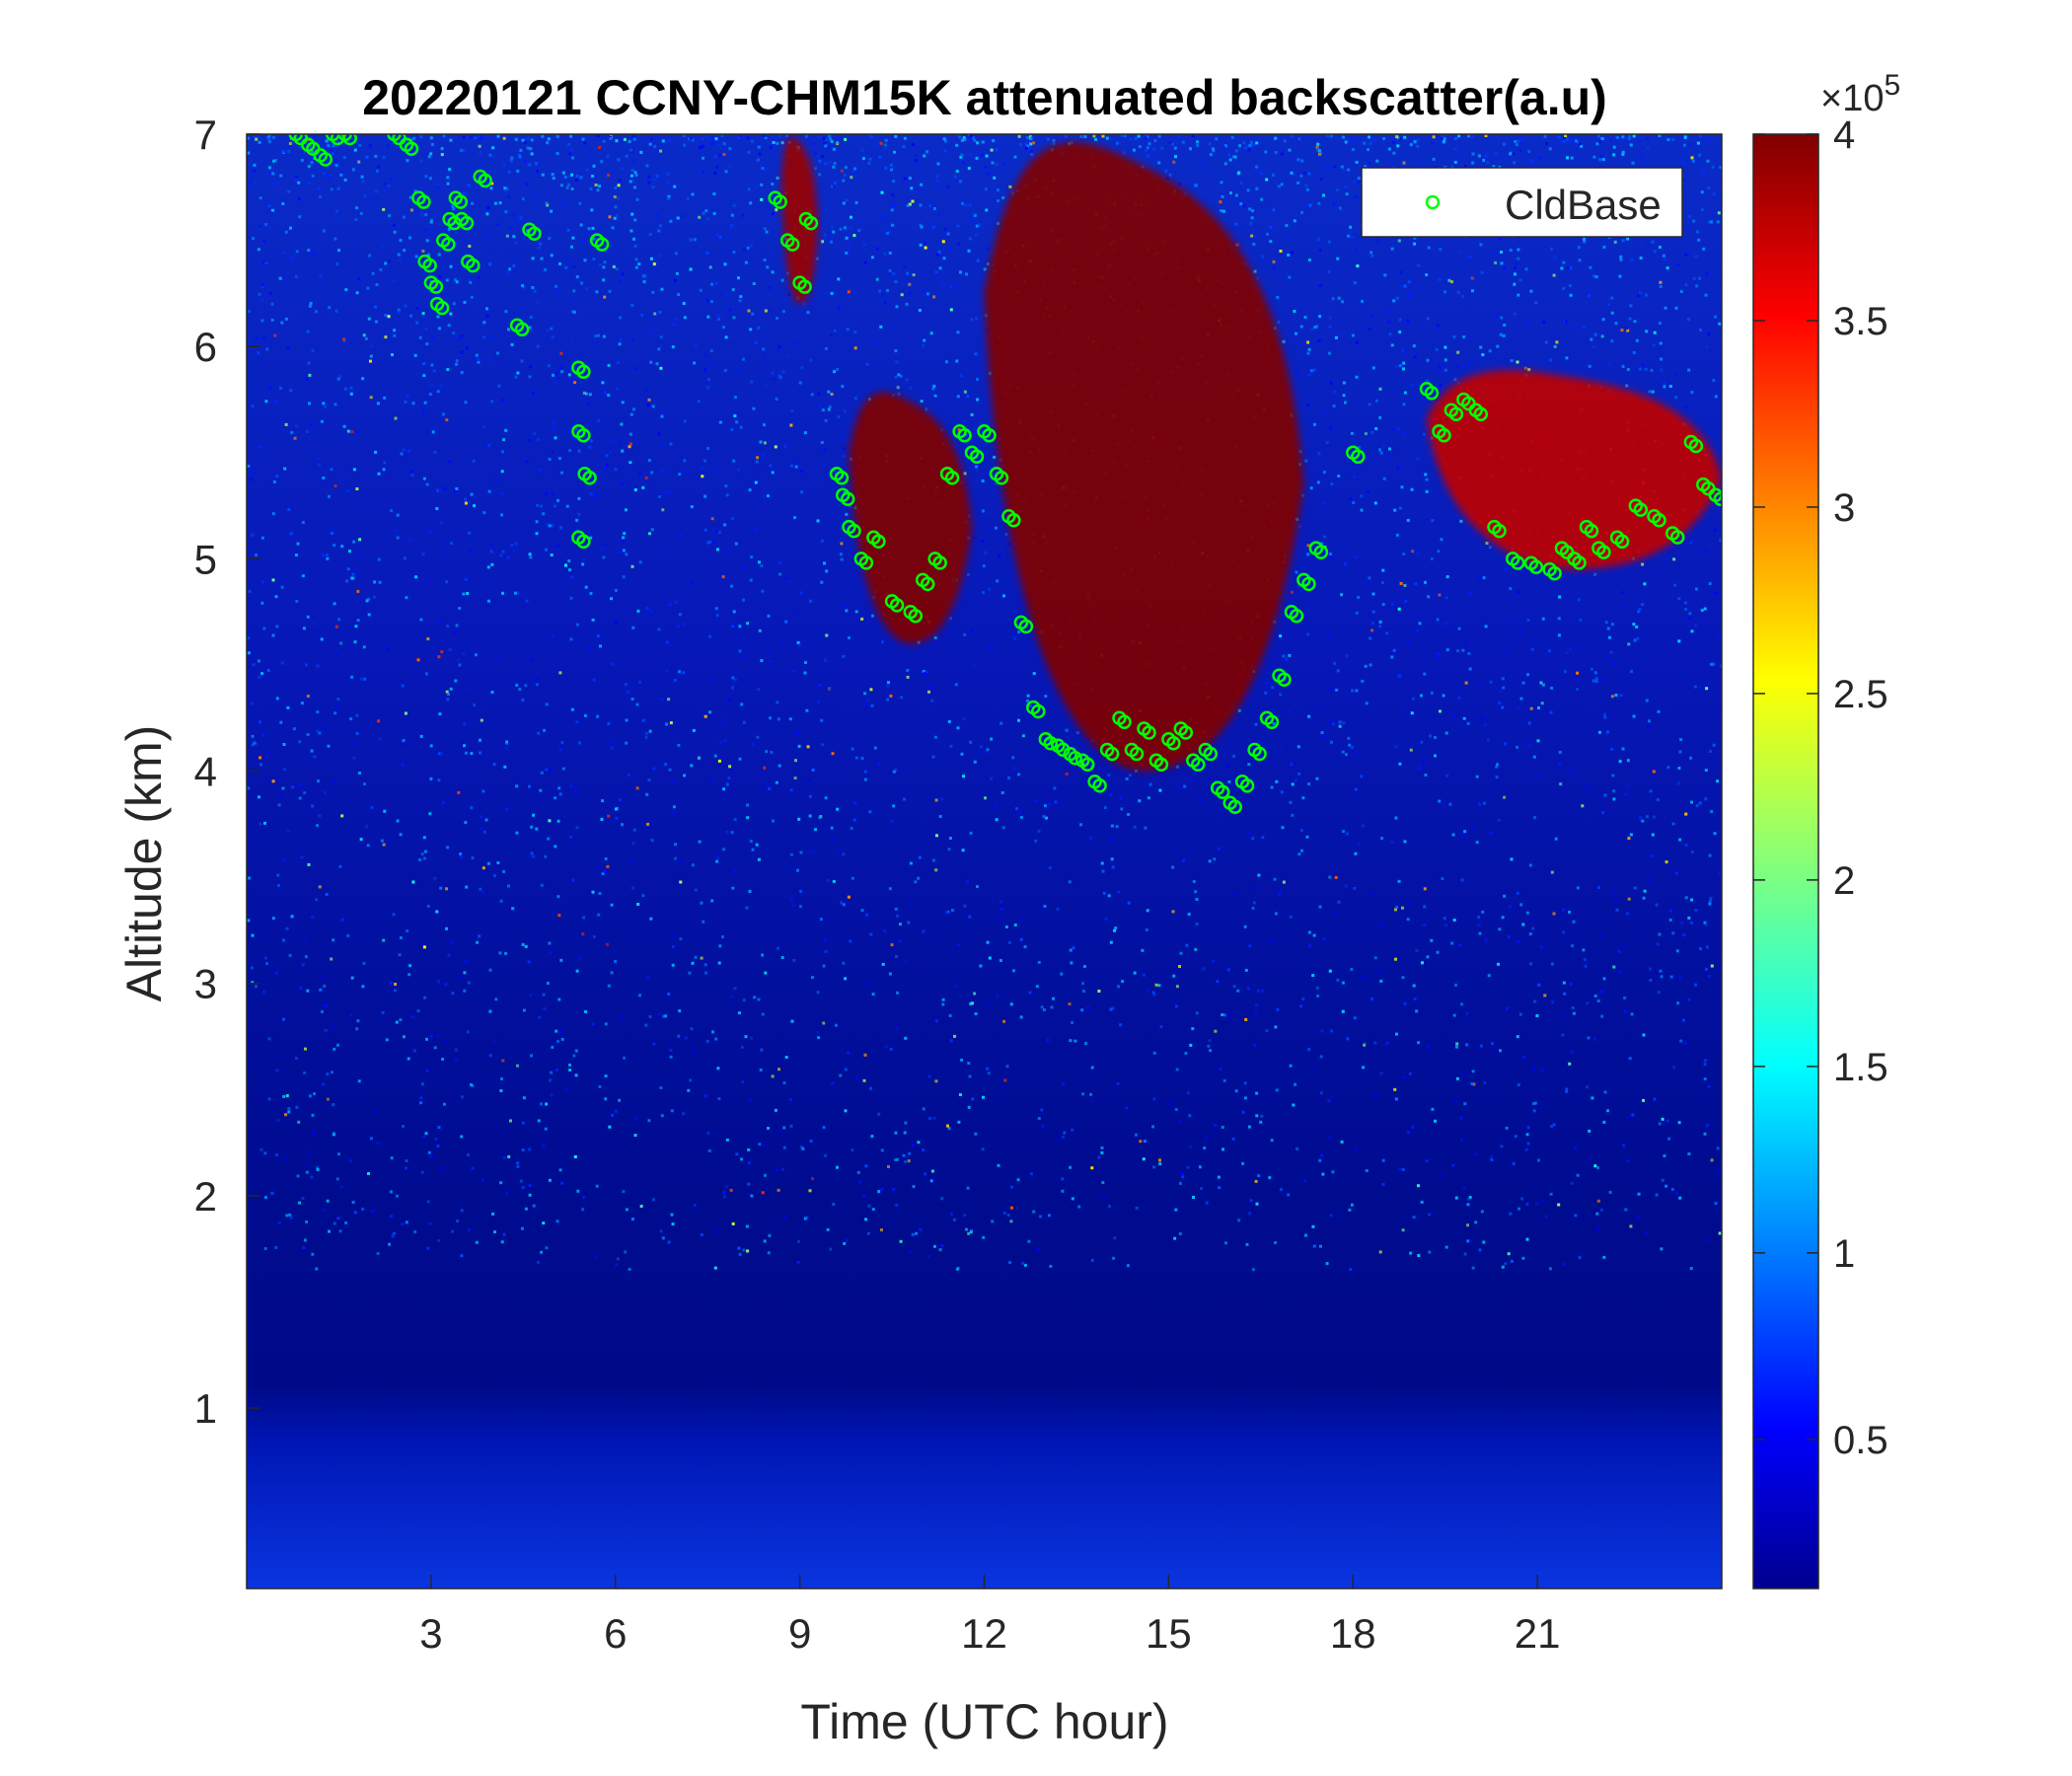 This screenshot has width=2072, height=1776. What do you see at coordinates (1861, 695) in the screenshot?
I see `colorbar-tick-label: 2.5` at bounding box center [1861, 695].